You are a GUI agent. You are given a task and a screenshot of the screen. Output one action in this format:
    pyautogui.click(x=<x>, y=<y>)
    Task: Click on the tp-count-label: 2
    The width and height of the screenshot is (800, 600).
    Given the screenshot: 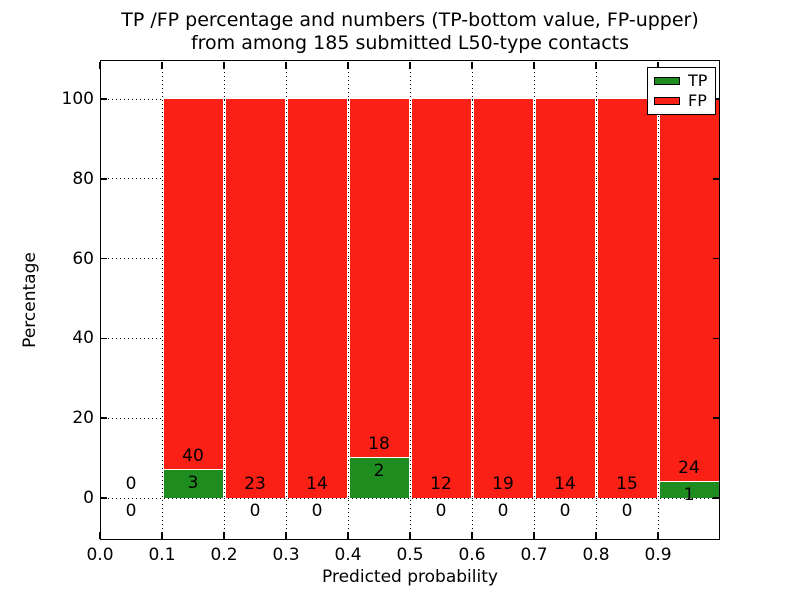 What is the action you would take?
    pyautogui.click(x=379, y=471)
    